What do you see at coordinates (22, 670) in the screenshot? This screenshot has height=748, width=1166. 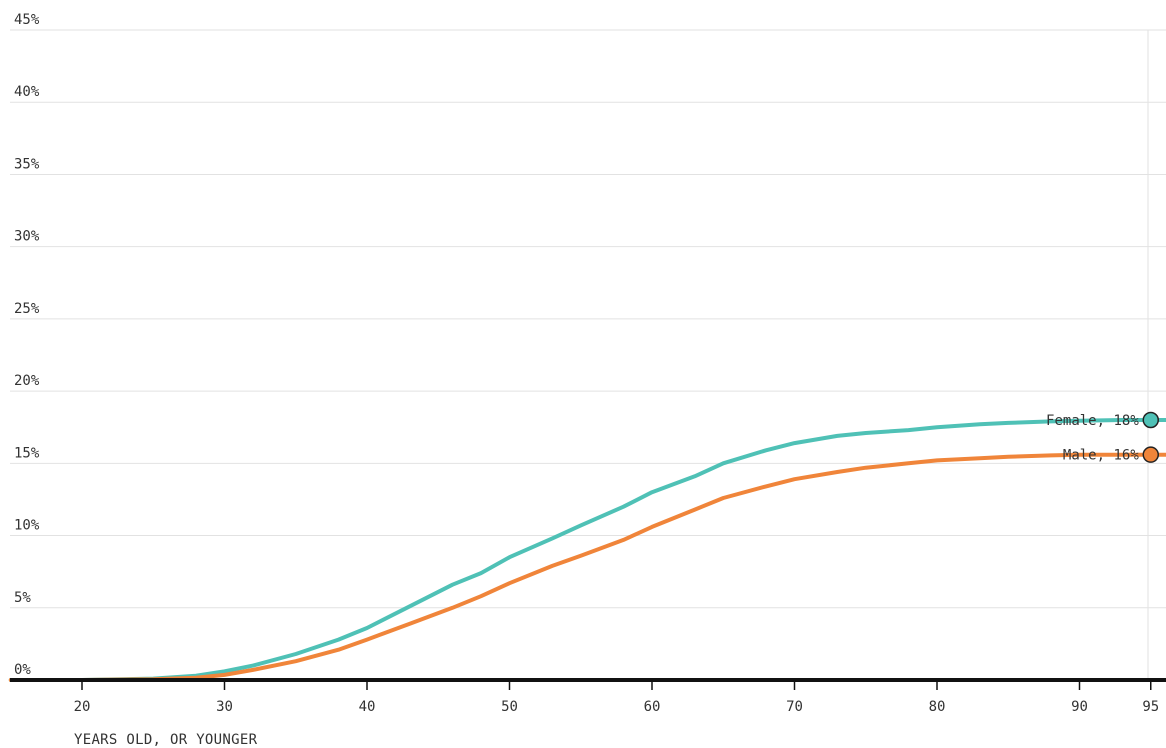 I see `y-tick-label-0: 0%` at bounding box center [22, 670].